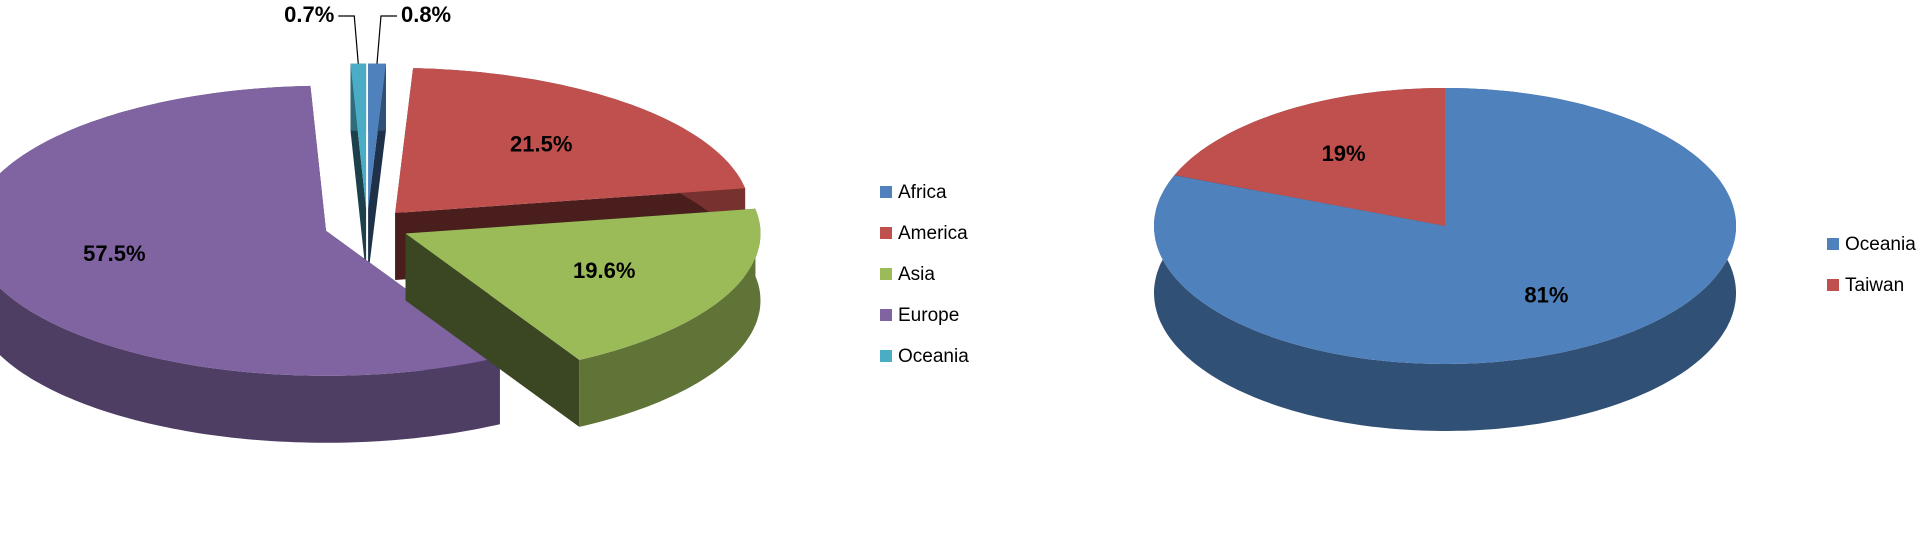  What do you see at coordinates (928, 315) in the screenshot?
I see `legend-label: Europe` at bounding box center [928, 315].